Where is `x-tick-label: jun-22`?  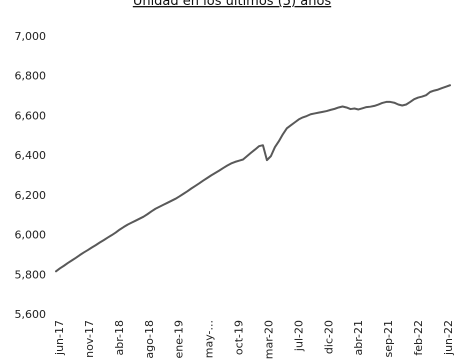 x-tick-label: jun-22 is located at coordinates (448, 338).